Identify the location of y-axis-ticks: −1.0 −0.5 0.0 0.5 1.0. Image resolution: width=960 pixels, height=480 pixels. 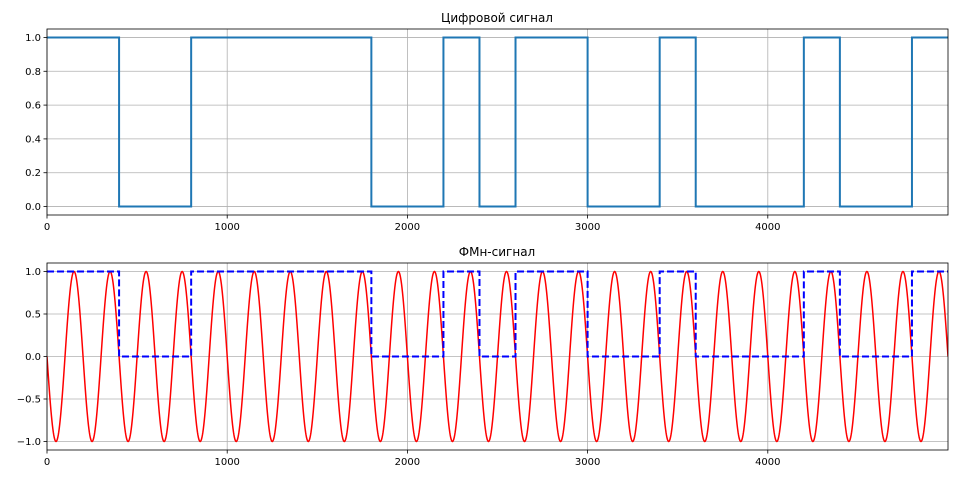
(32, 357).